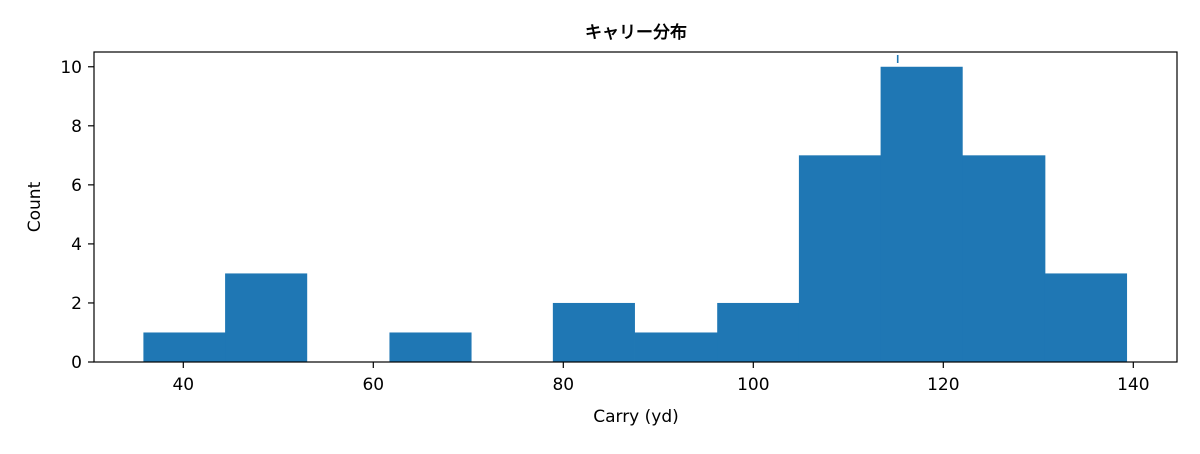  I want to click on y-tick-label: 6, so click(76, 186).